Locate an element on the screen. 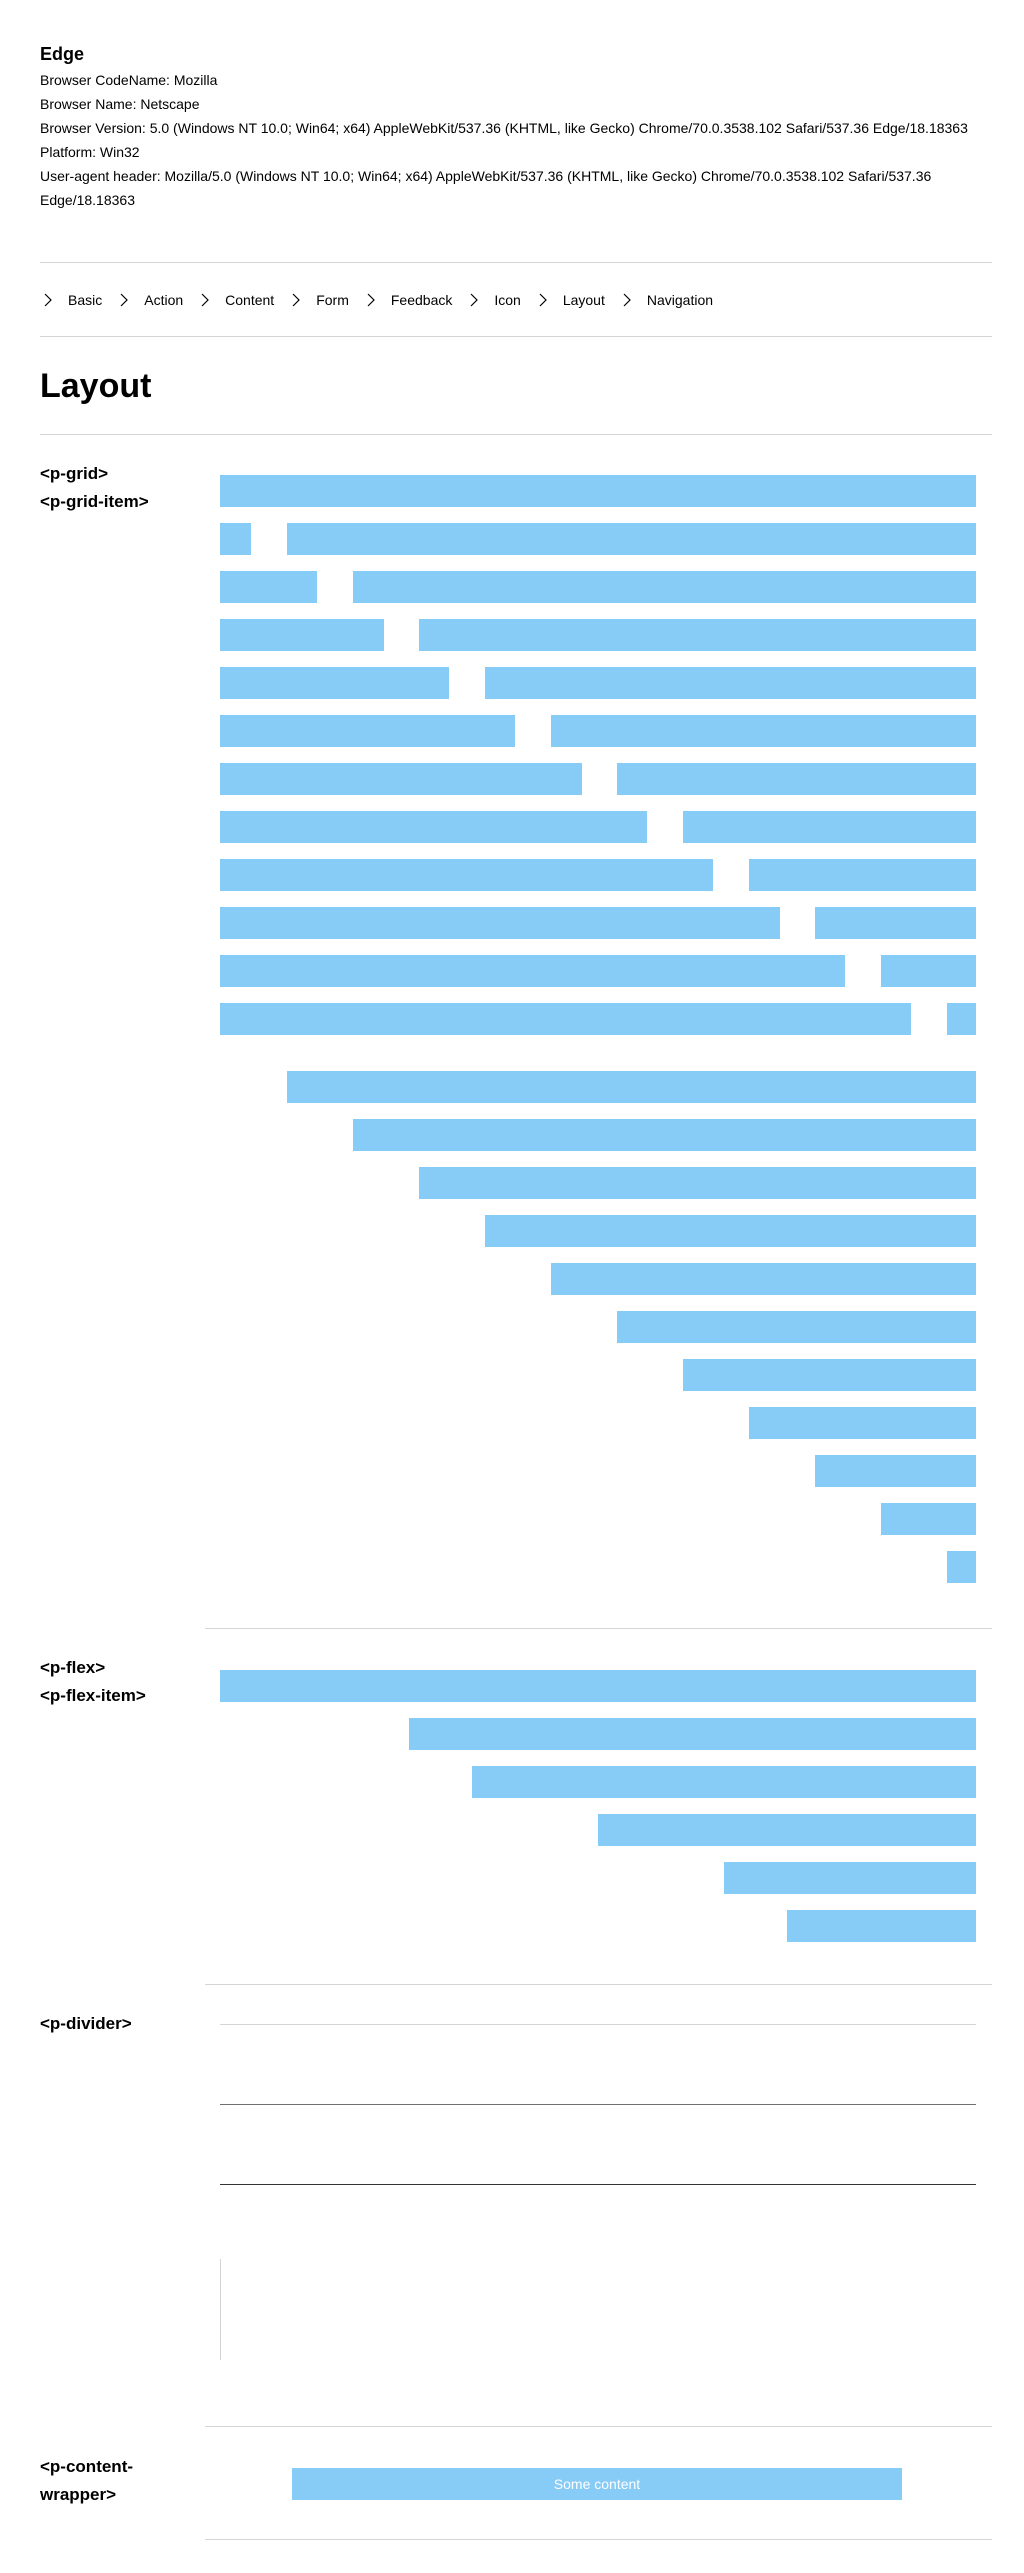  header-divider is located at coordinates (516, 262).